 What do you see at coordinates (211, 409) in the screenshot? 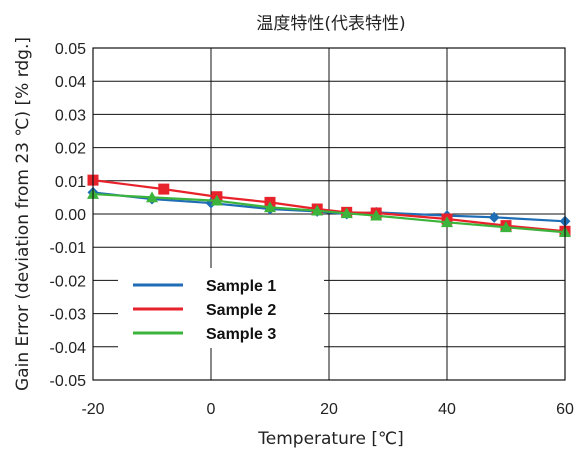
I see `x-tick-label: 0` at bounding box center [211, 409].